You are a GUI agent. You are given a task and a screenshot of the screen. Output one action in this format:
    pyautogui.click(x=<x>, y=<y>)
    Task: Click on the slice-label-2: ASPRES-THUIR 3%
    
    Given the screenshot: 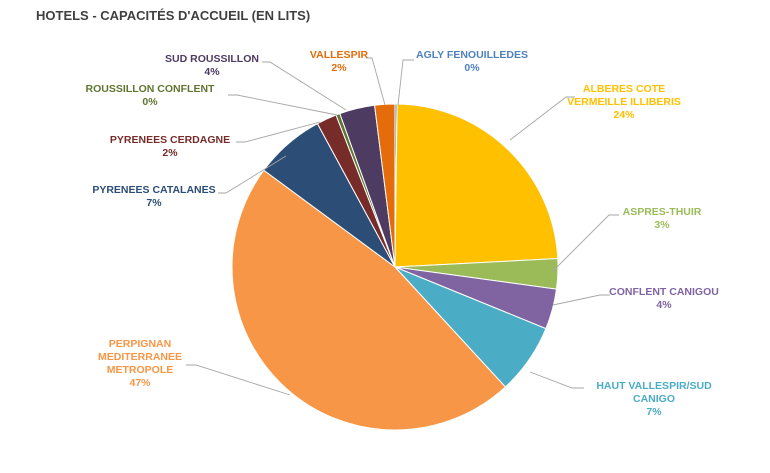 What is the action you would take?
    pyautogui.click(x=662, y=218)
    